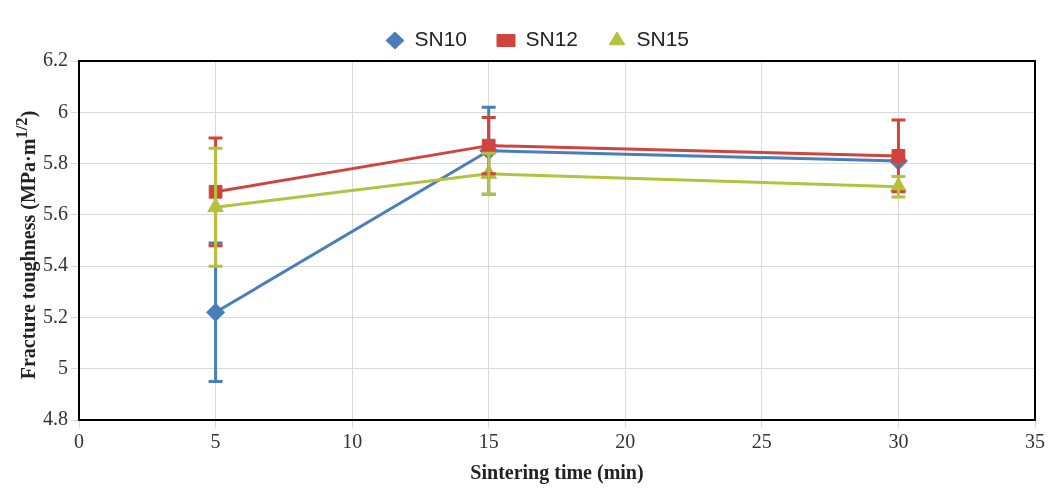  I want to click on legend-label: SN15, so click(663, 39).